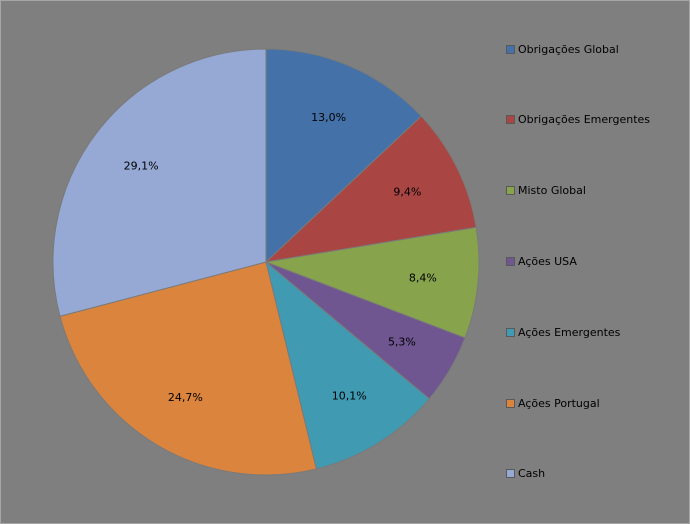  I want to click on pie-slice-misto-global, so click(372, 282).